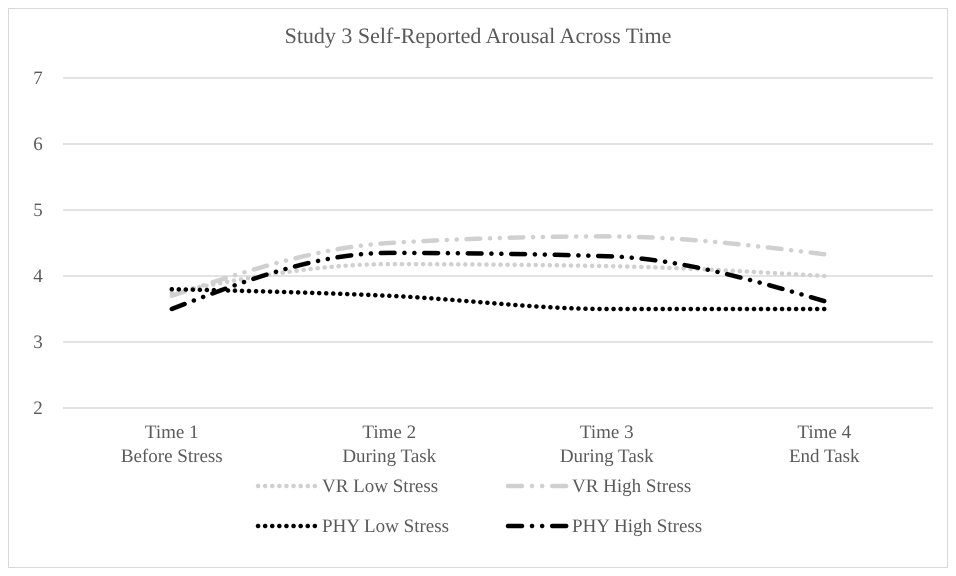  What do you see at coordinates (171, 444) in the screenshot?
I see `x-tick-label: Time 1 Before Stress` at bounding box center [171, 444].